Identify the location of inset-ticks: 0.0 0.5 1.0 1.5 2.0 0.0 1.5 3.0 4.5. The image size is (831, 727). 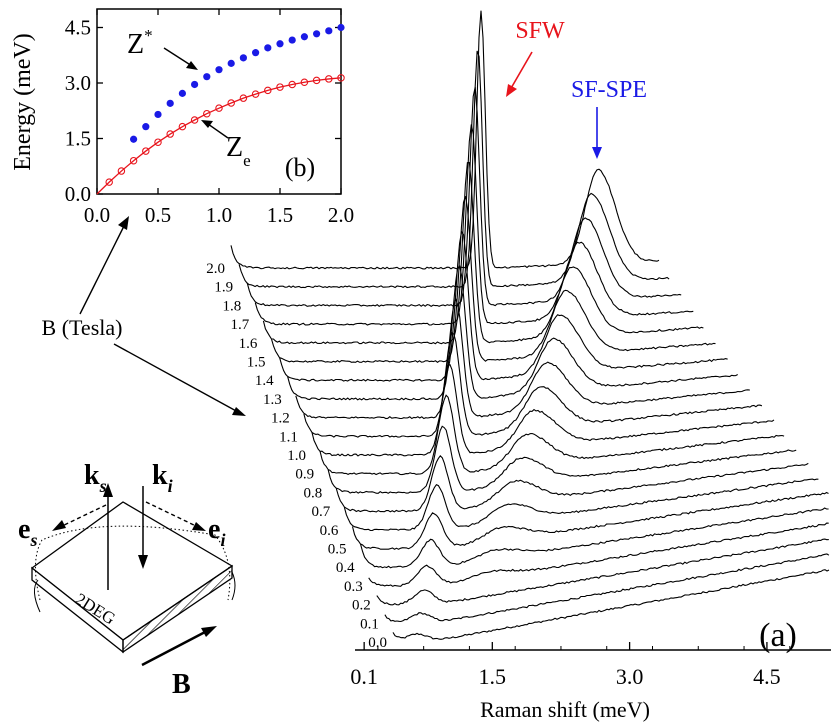
(209, 118).